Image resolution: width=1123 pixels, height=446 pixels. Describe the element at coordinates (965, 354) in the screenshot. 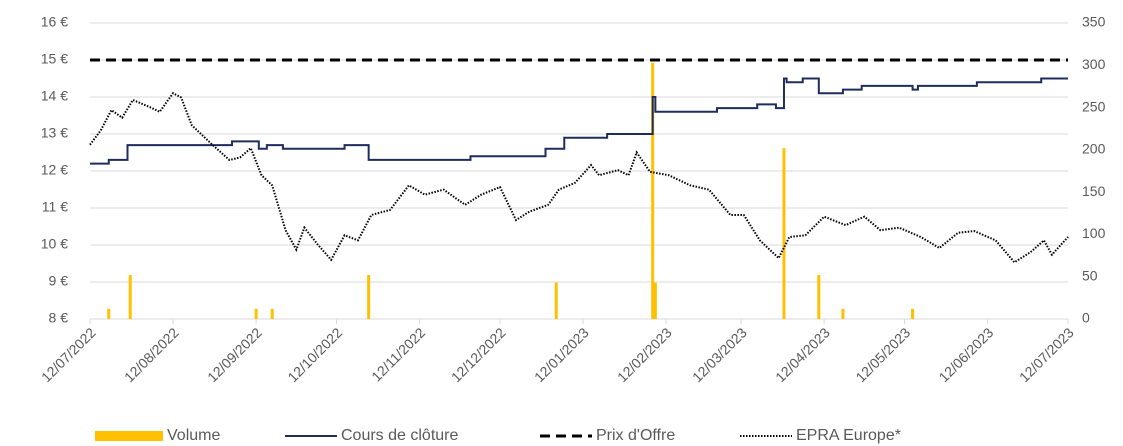

I see `x-tick-label: 12/06/2023` at that location.